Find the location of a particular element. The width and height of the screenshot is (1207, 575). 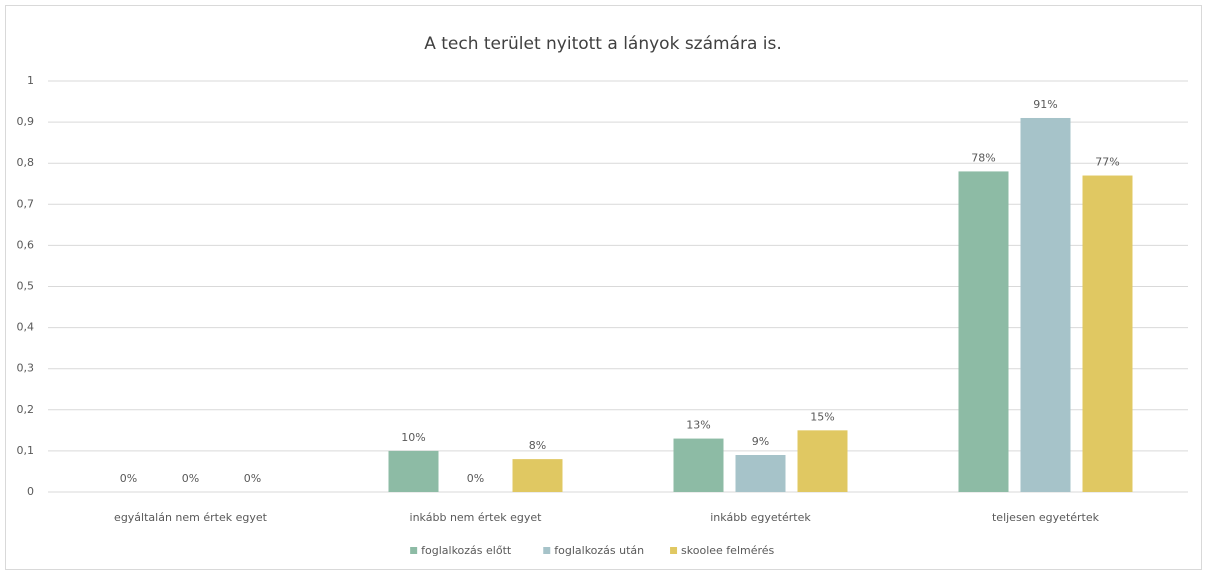

y-tick-label: 0,8 is located at coordinates (26, 162).